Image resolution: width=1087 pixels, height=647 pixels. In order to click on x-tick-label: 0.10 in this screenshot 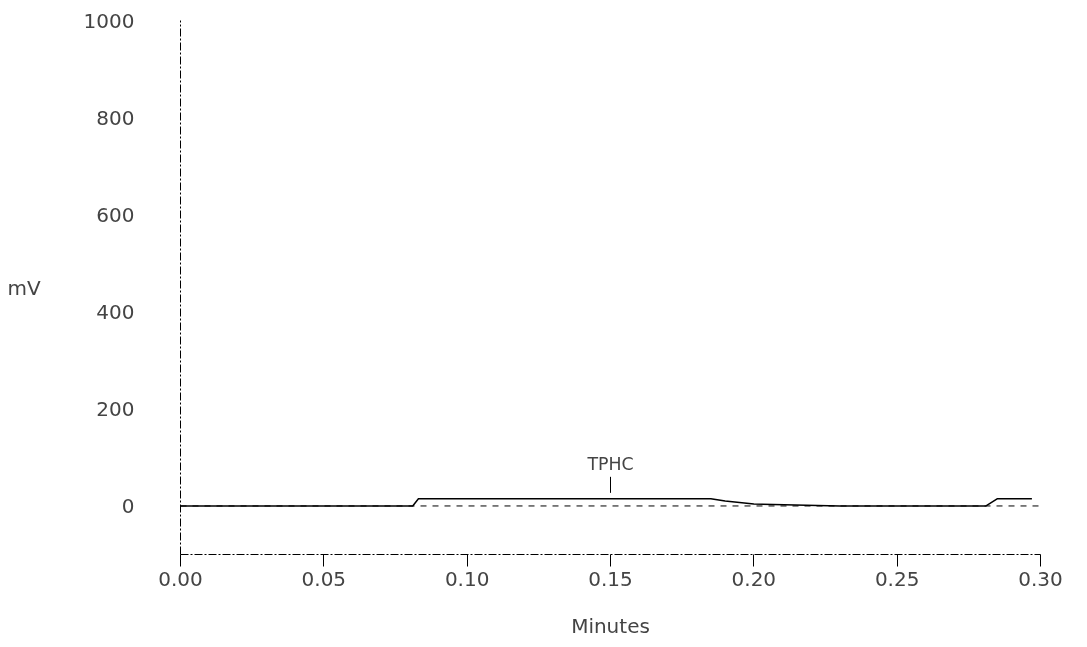, I will do `click(467, 578)`.